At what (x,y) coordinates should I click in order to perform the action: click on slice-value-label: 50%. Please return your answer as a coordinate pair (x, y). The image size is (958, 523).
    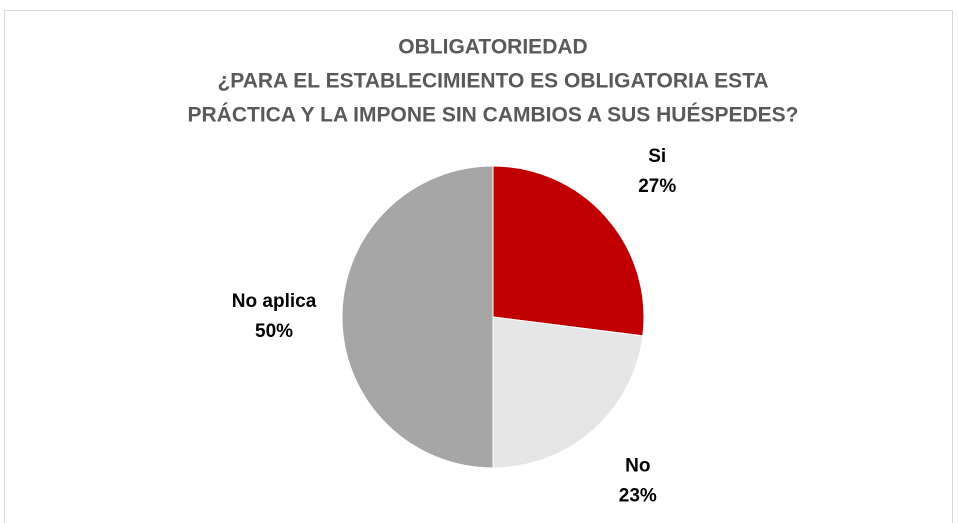
    Looking at the image, I should click on (274, 331).